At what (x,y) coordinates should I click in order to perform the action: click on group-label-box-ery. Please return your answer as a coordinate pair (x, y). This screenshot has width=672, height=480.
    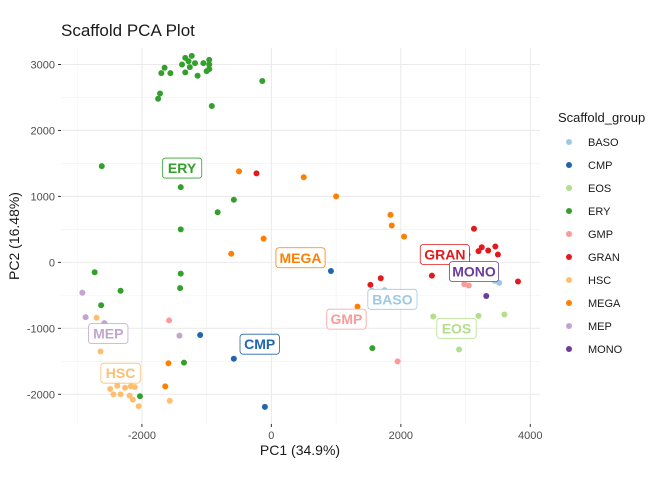
    Looking at the image, I should click on (182, 168).